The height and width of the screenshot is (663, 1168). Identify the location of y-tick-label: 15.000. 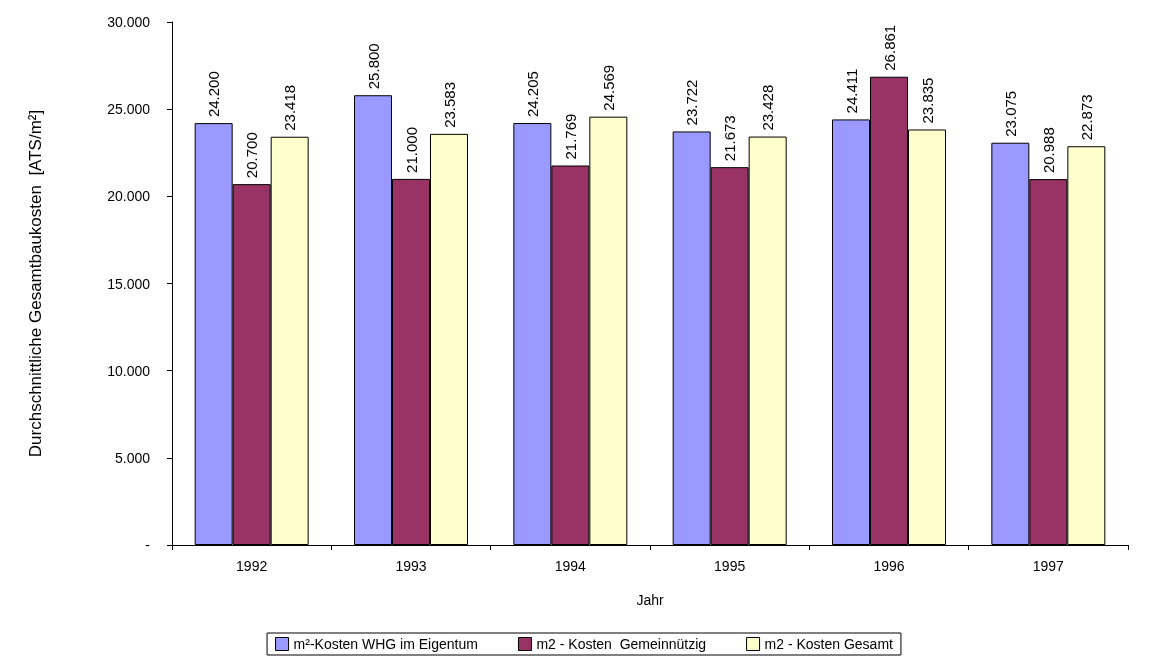
(129, 283).